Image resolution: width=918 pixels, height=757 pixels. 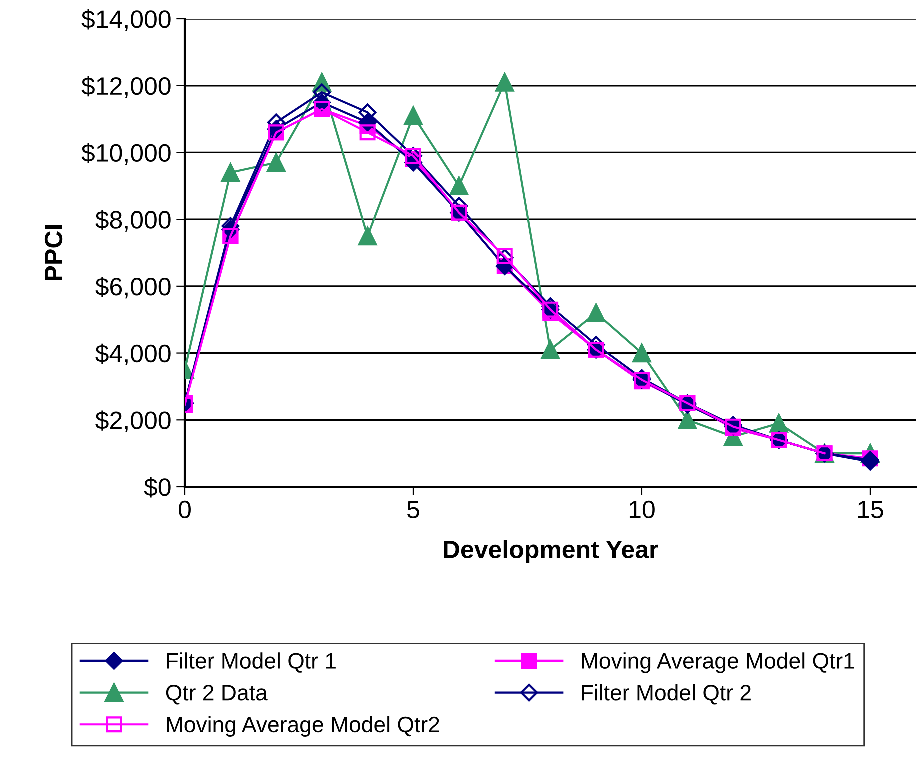 What do you see at coordinates (133, 355) in the screenshot?
I see `y-tick-label: $4,000` at bounding box center [133, 355].